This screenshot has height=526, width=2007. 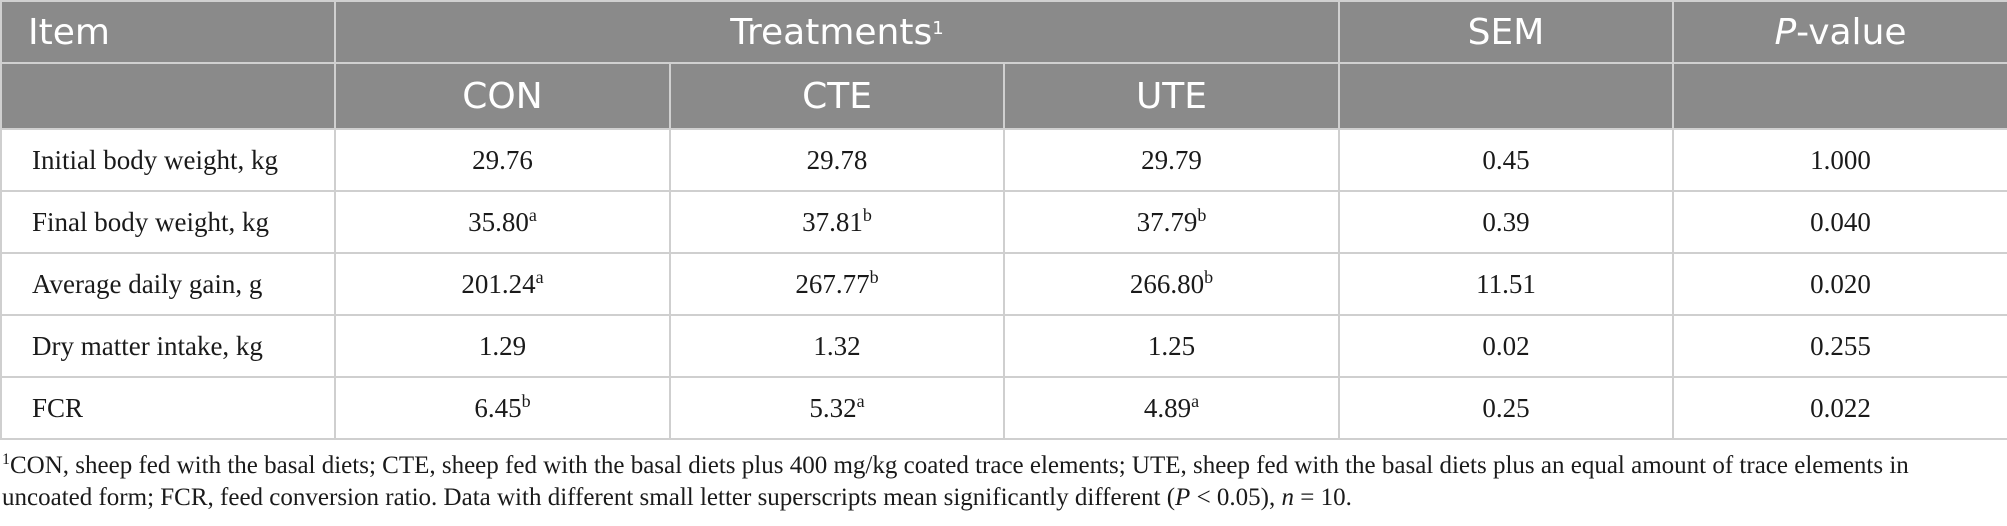 I want to click on header-empty-sem, so click(x=1506, y=96).